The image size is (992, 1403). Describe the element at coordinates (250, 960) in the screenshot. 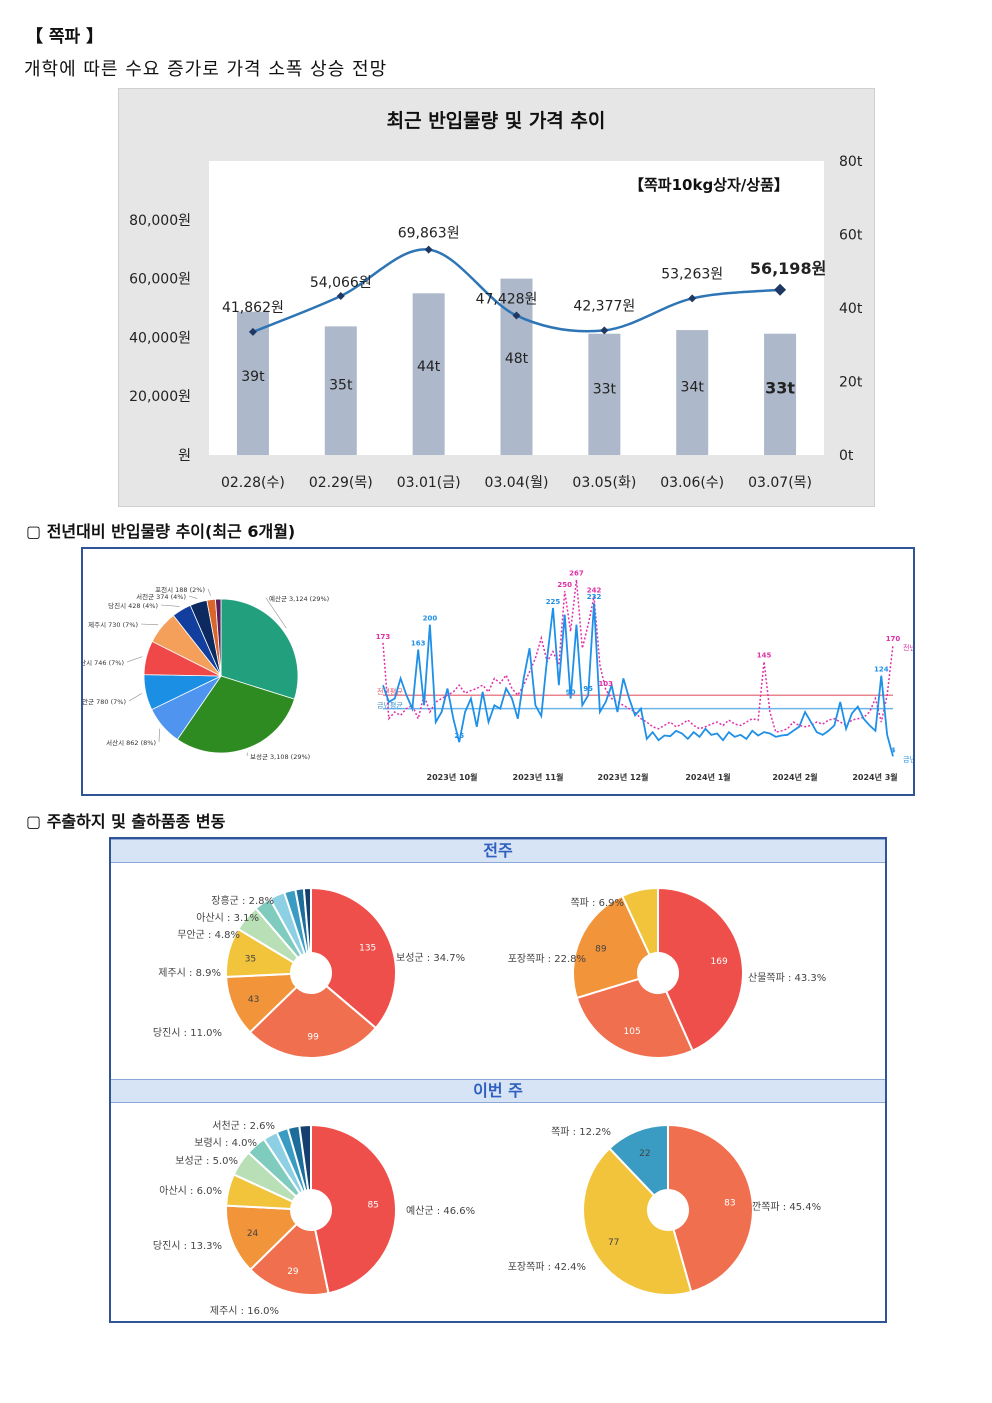

I see `donut-value-label: 35` at that location.